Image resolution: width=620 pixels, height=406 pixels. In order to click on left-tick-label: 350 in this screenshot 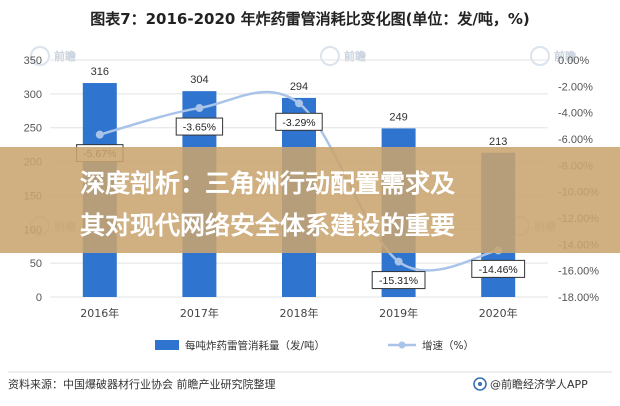, I will do `click(33, 61)`.